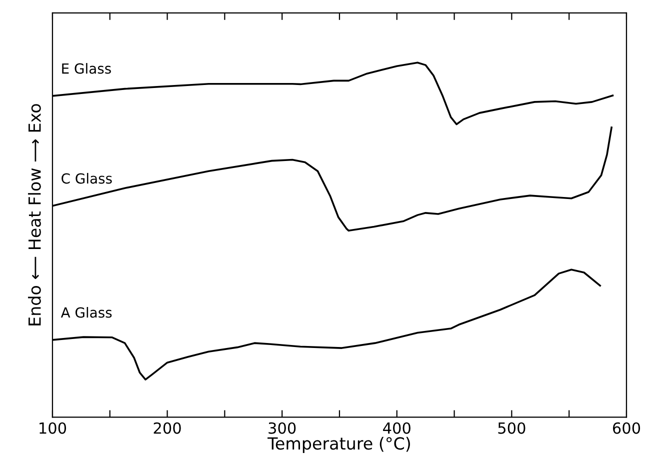  Describe the element at coordinates (339, 444) in the screenshot. I see `x-axis-title: Temperature (°C)` at that location.